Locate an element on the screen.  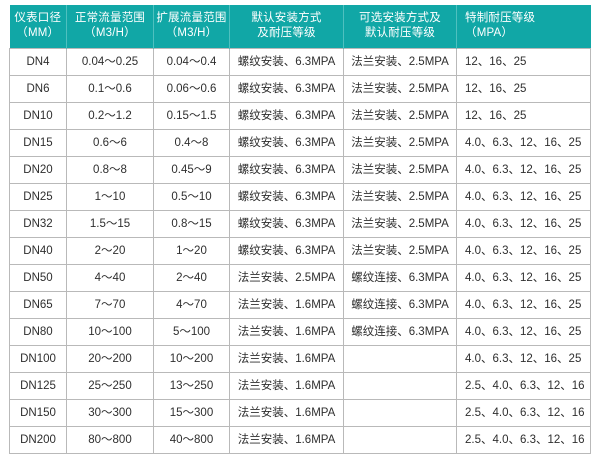
cell-normal-flow: 0.2～1.2 is located at coordinates (110, 116).